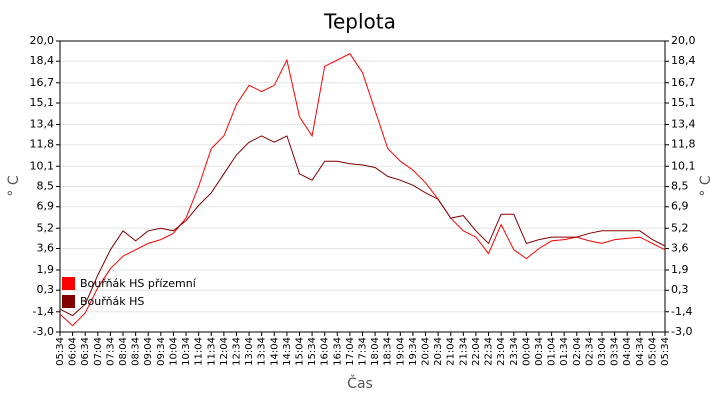 The width and height of the screenshot is (720, 400). I want to click on x-tick-label: 13:04, so click(249, 351).